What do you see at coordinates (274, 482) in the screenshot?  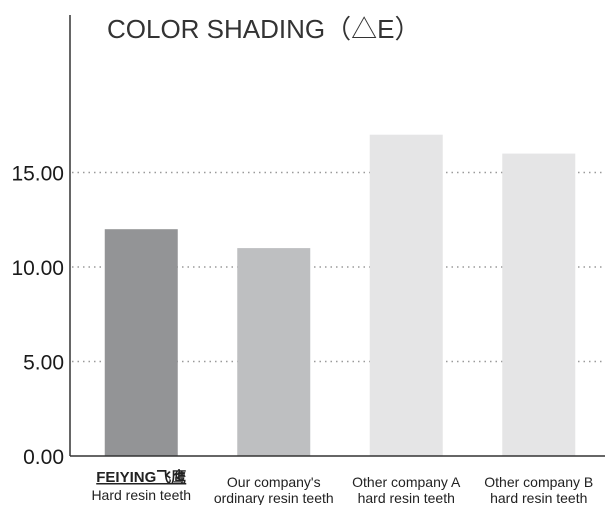 I see `category-label: Our company's` at bounding box center [274, 482].